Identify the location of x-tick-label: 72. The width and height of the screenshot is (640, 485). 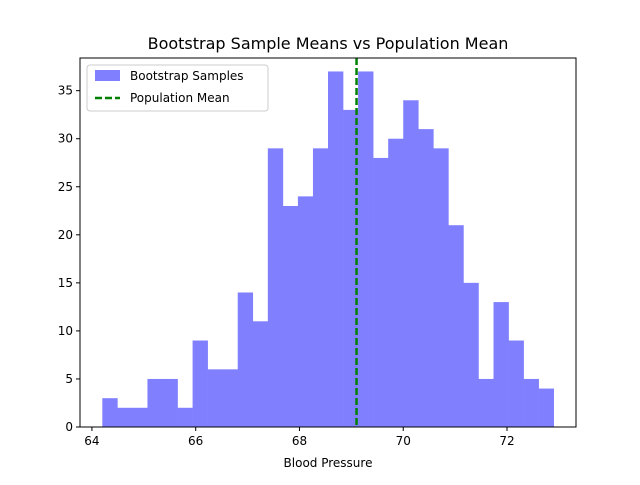
(506, 441).